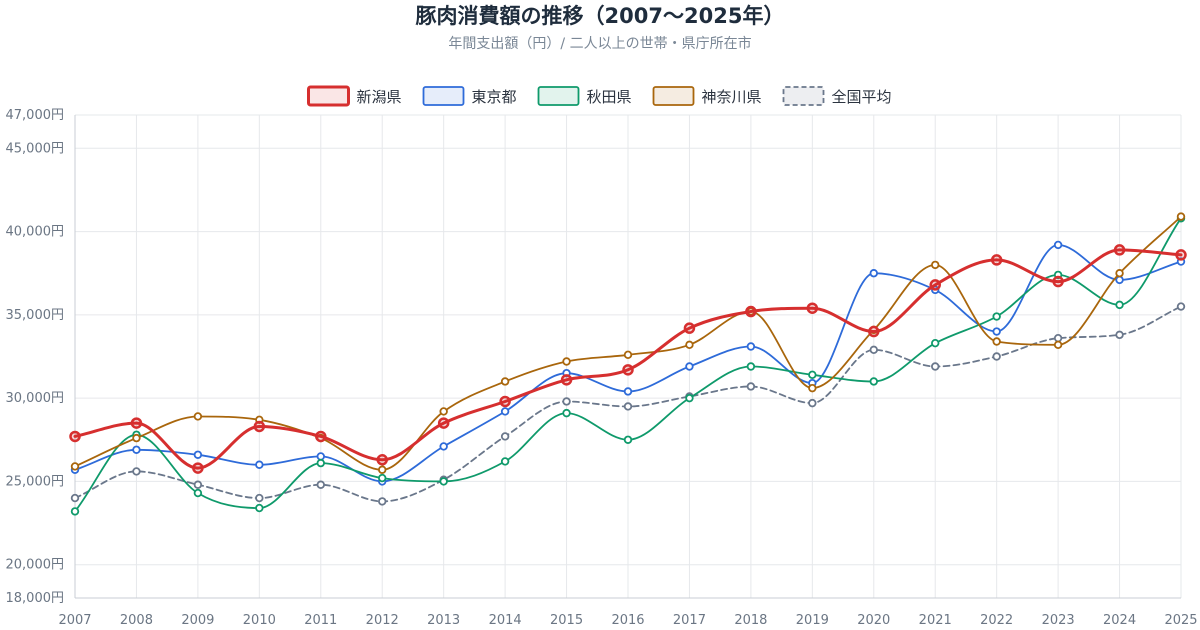 The width and height of the screenshot is (1200, 630). I want to click on x-tick-label: 2014, so click(505, 620).